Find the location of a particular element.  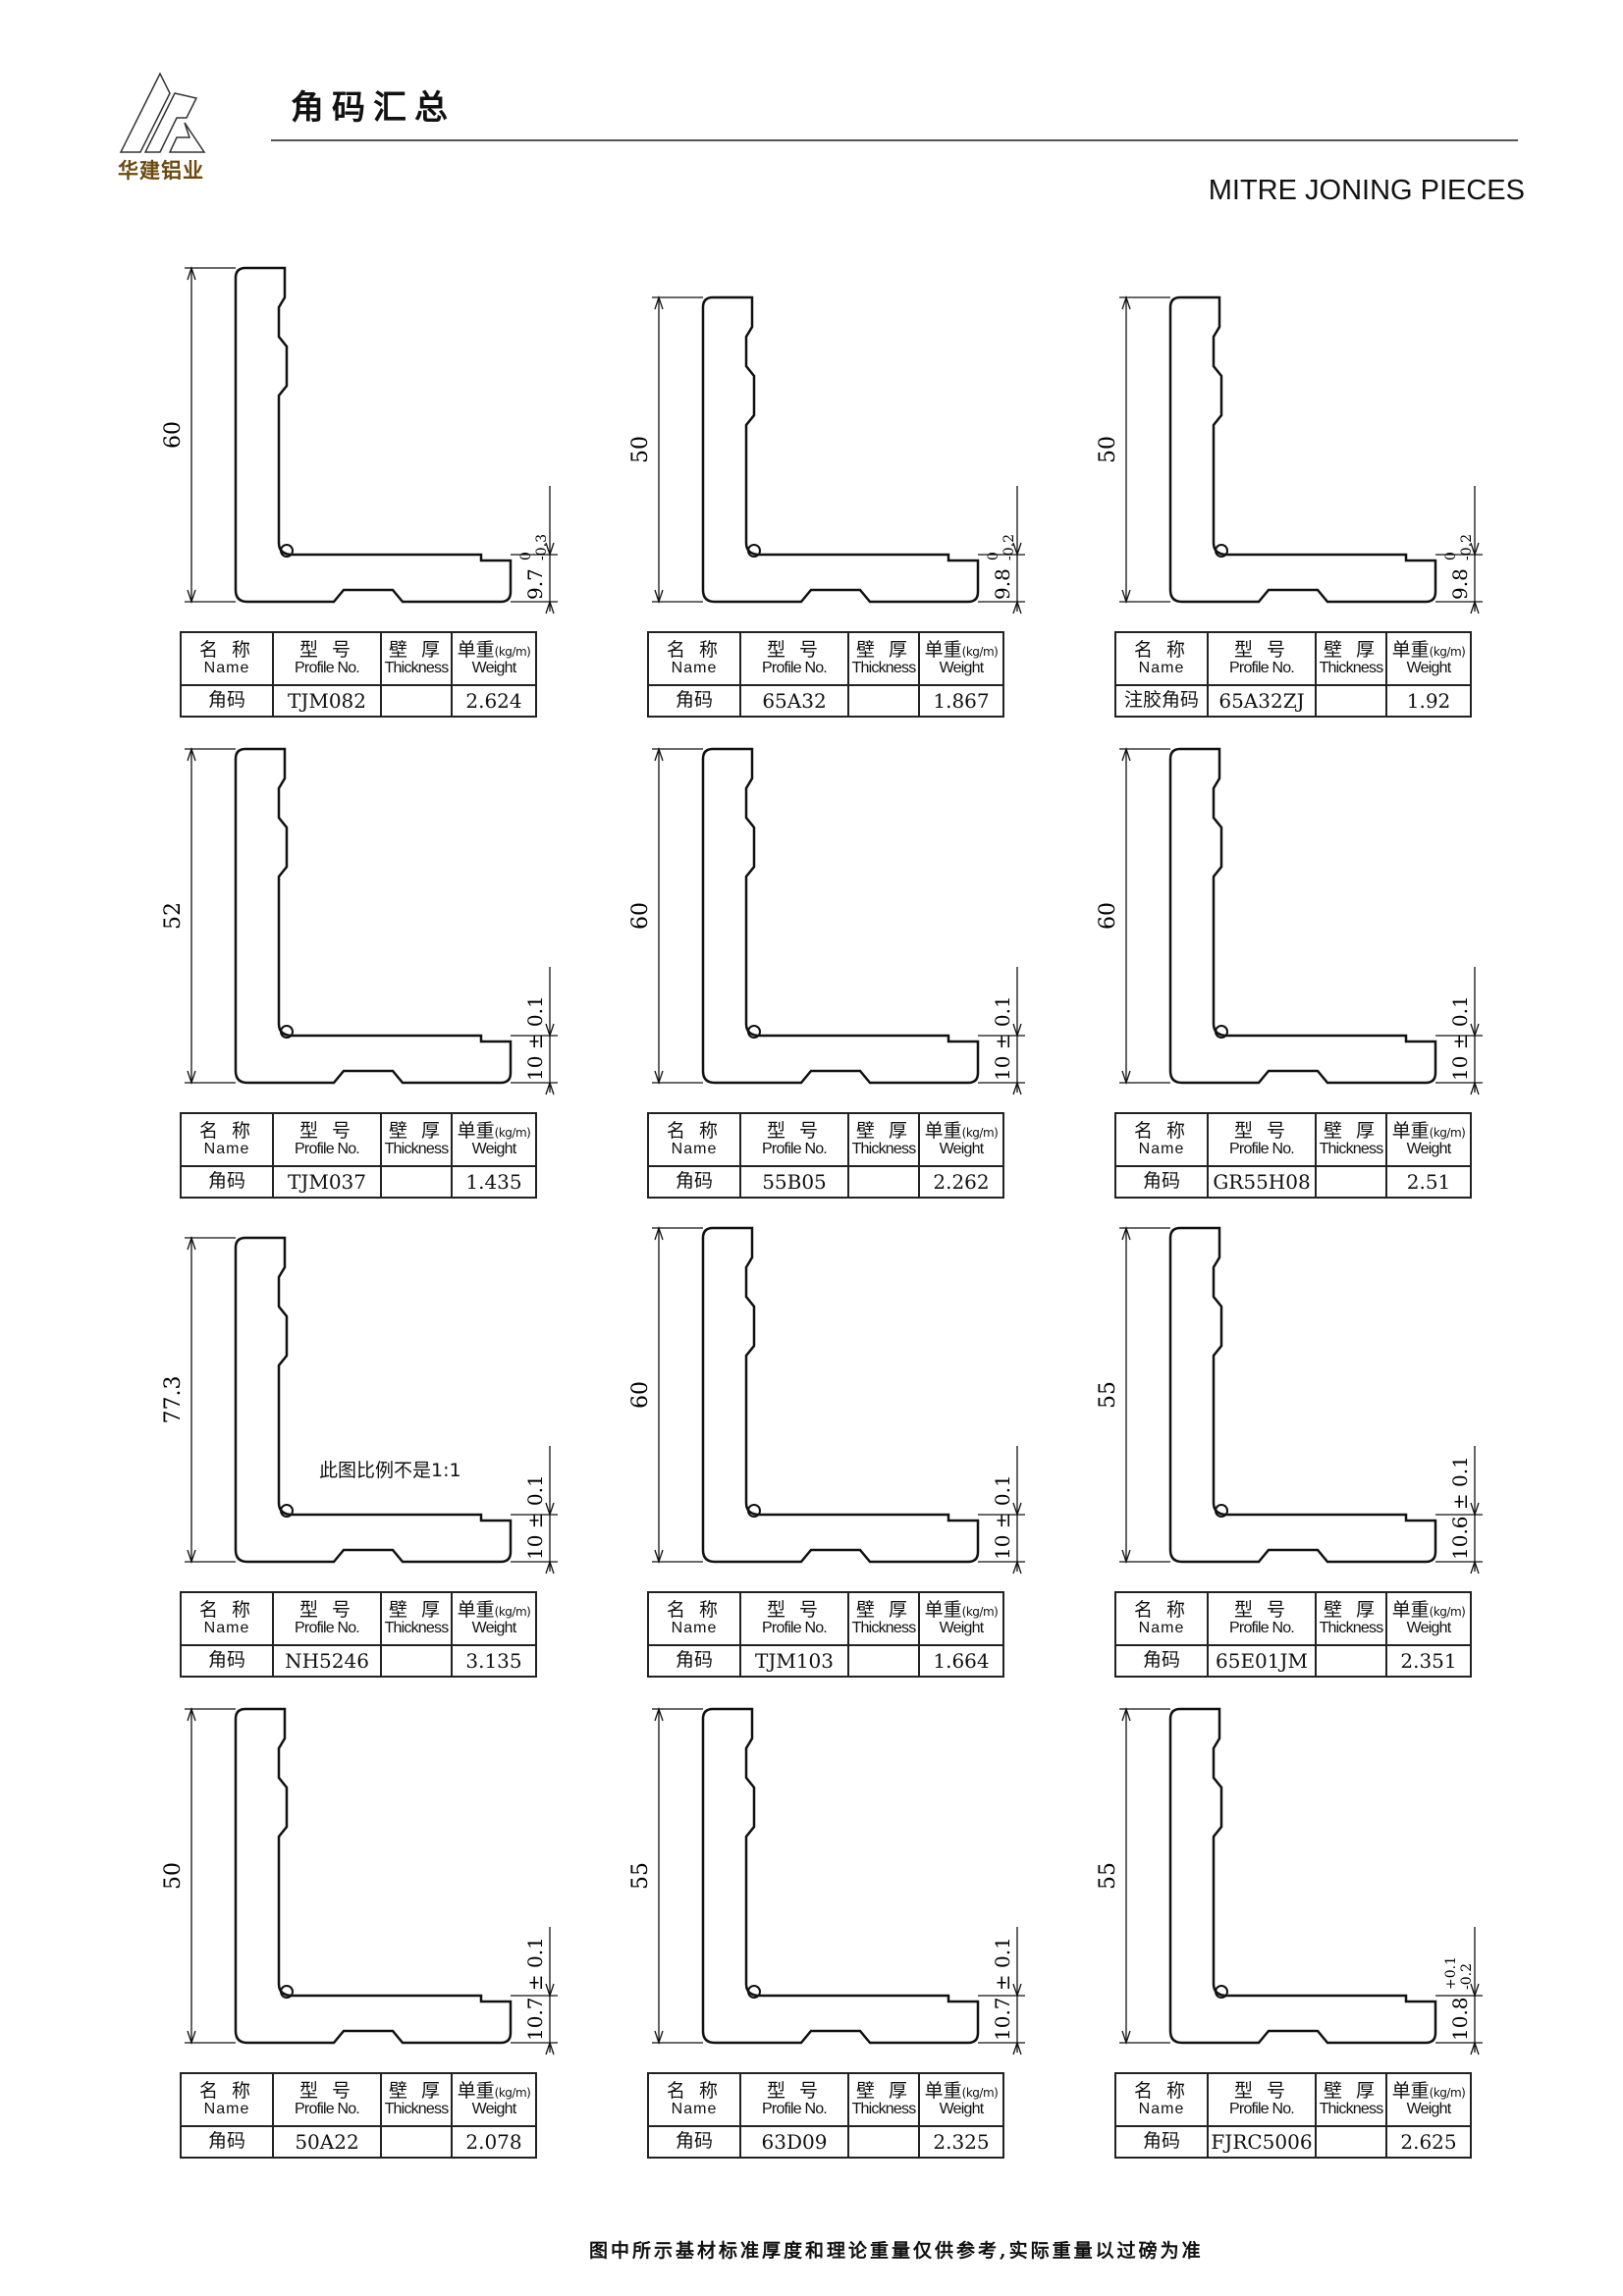

cell-profile: TJM037 is located at coordinates (327, 1182).